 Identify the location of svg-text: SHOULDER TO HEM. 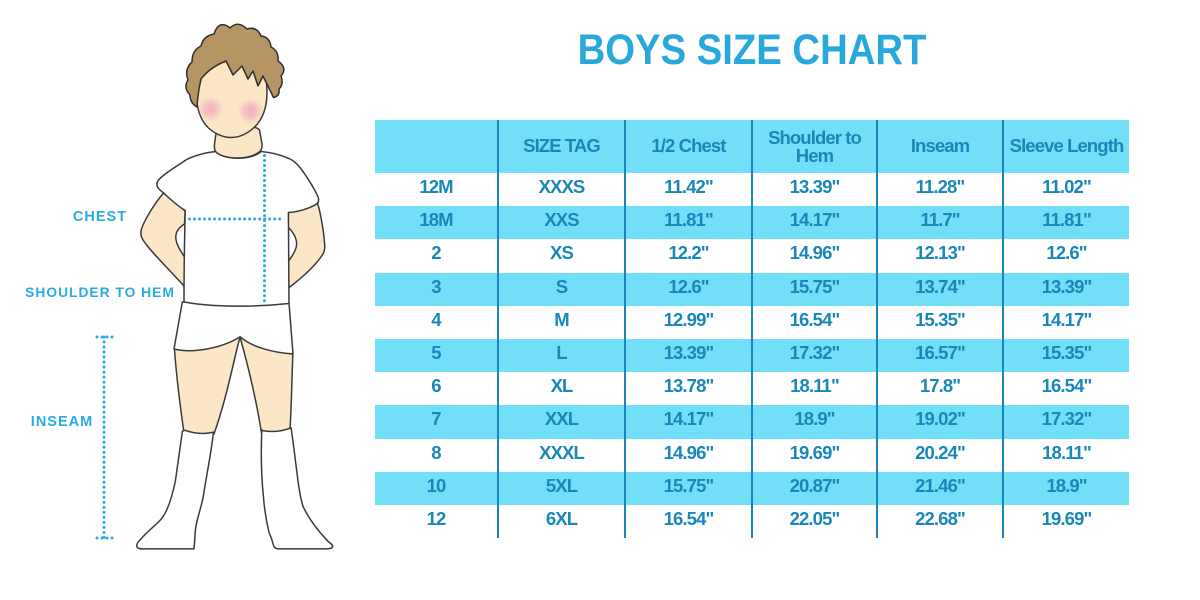
(100, 292).